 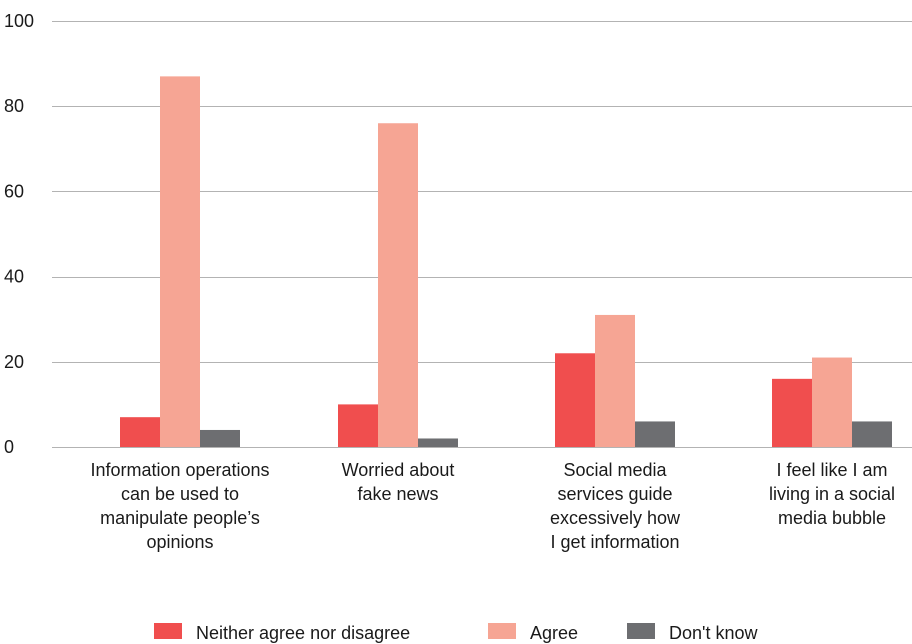 What do you see at coordinates (14, 362) in the screenshot?
I see `y-tick-label: 20` at bounding box center [14, 362].